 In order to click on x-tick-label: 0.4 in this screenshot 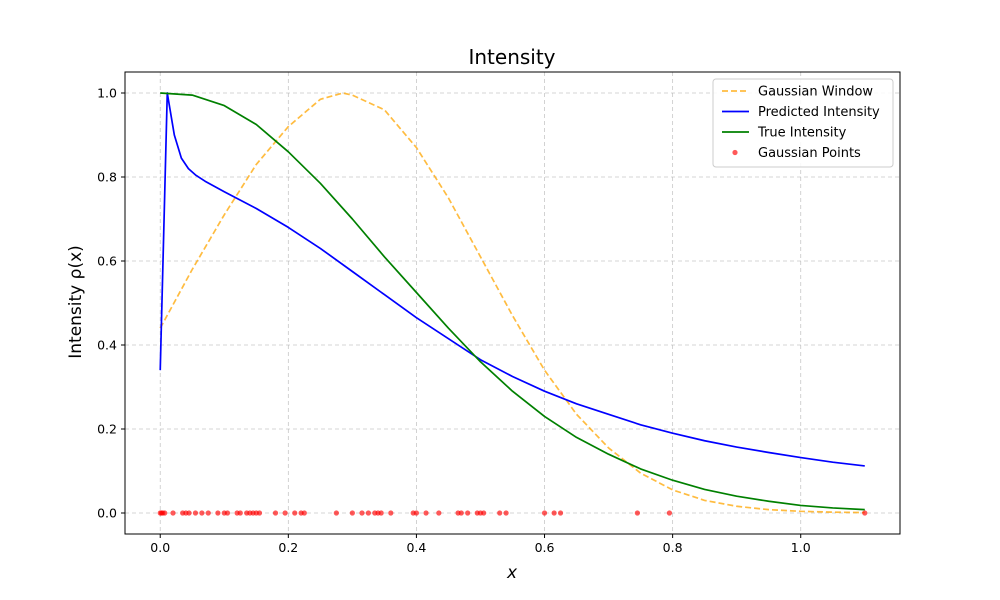, I will do `click(416, 547)`.